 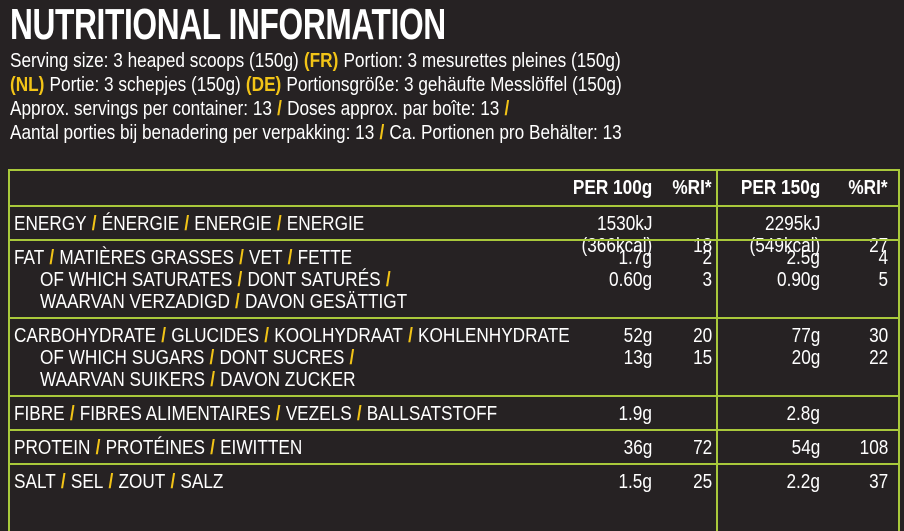 I want to click on serving-text: Ca. Portionen pro Behälter: 13, so click(x=505, y=133).